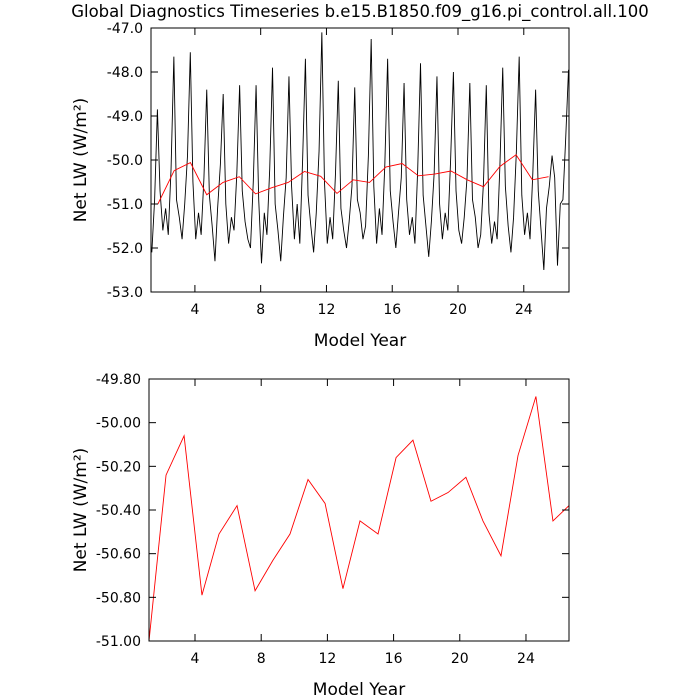 Image resolution: width=700 pixels, height=700 pixels. Describe the element at coordinates (118, 642) in the screenshot. I see `y-tick-label: -51.00` at that location.